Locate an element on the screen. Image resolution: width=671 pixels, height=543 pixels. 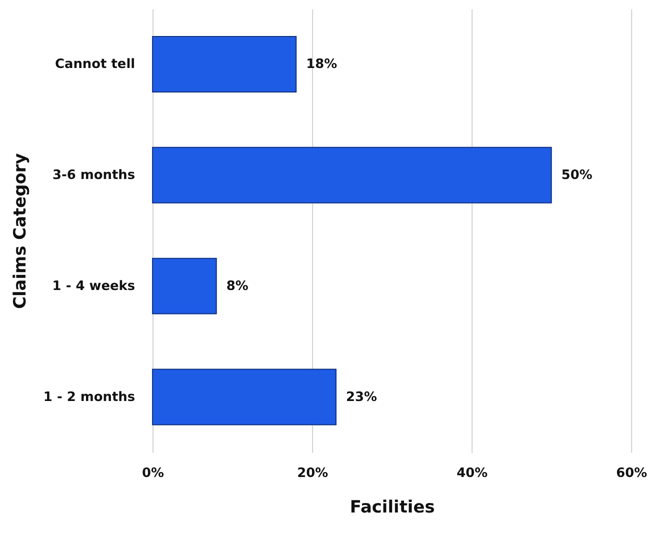
data-label: 8% is located at coordinates (237, 286).